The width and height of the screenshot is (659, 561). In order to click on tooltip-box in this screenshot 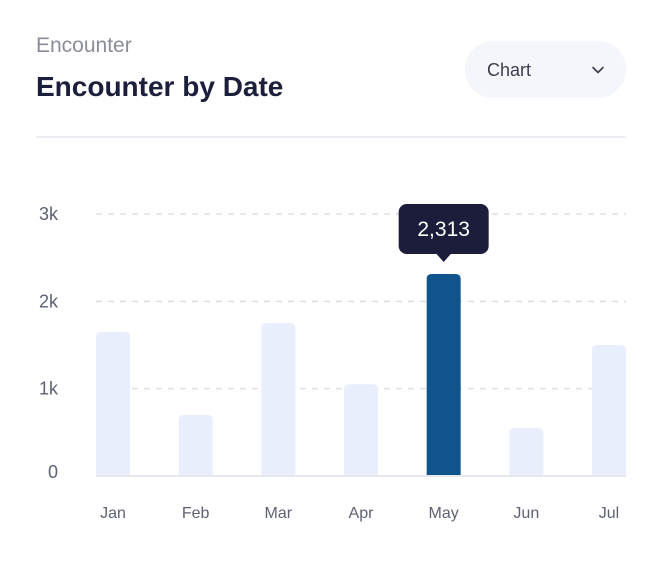, I will do `click(443, 228)`.